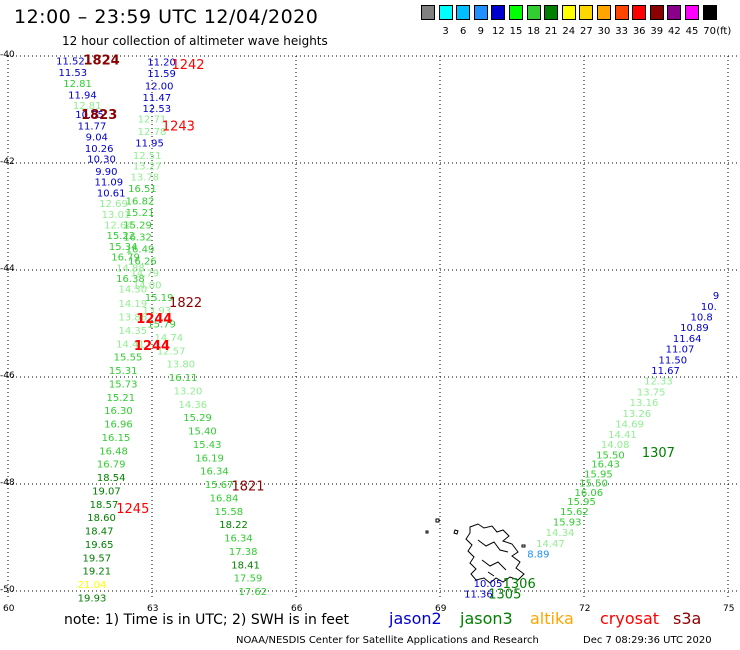  I want to click on legend-label: 45, so click(692, 31).